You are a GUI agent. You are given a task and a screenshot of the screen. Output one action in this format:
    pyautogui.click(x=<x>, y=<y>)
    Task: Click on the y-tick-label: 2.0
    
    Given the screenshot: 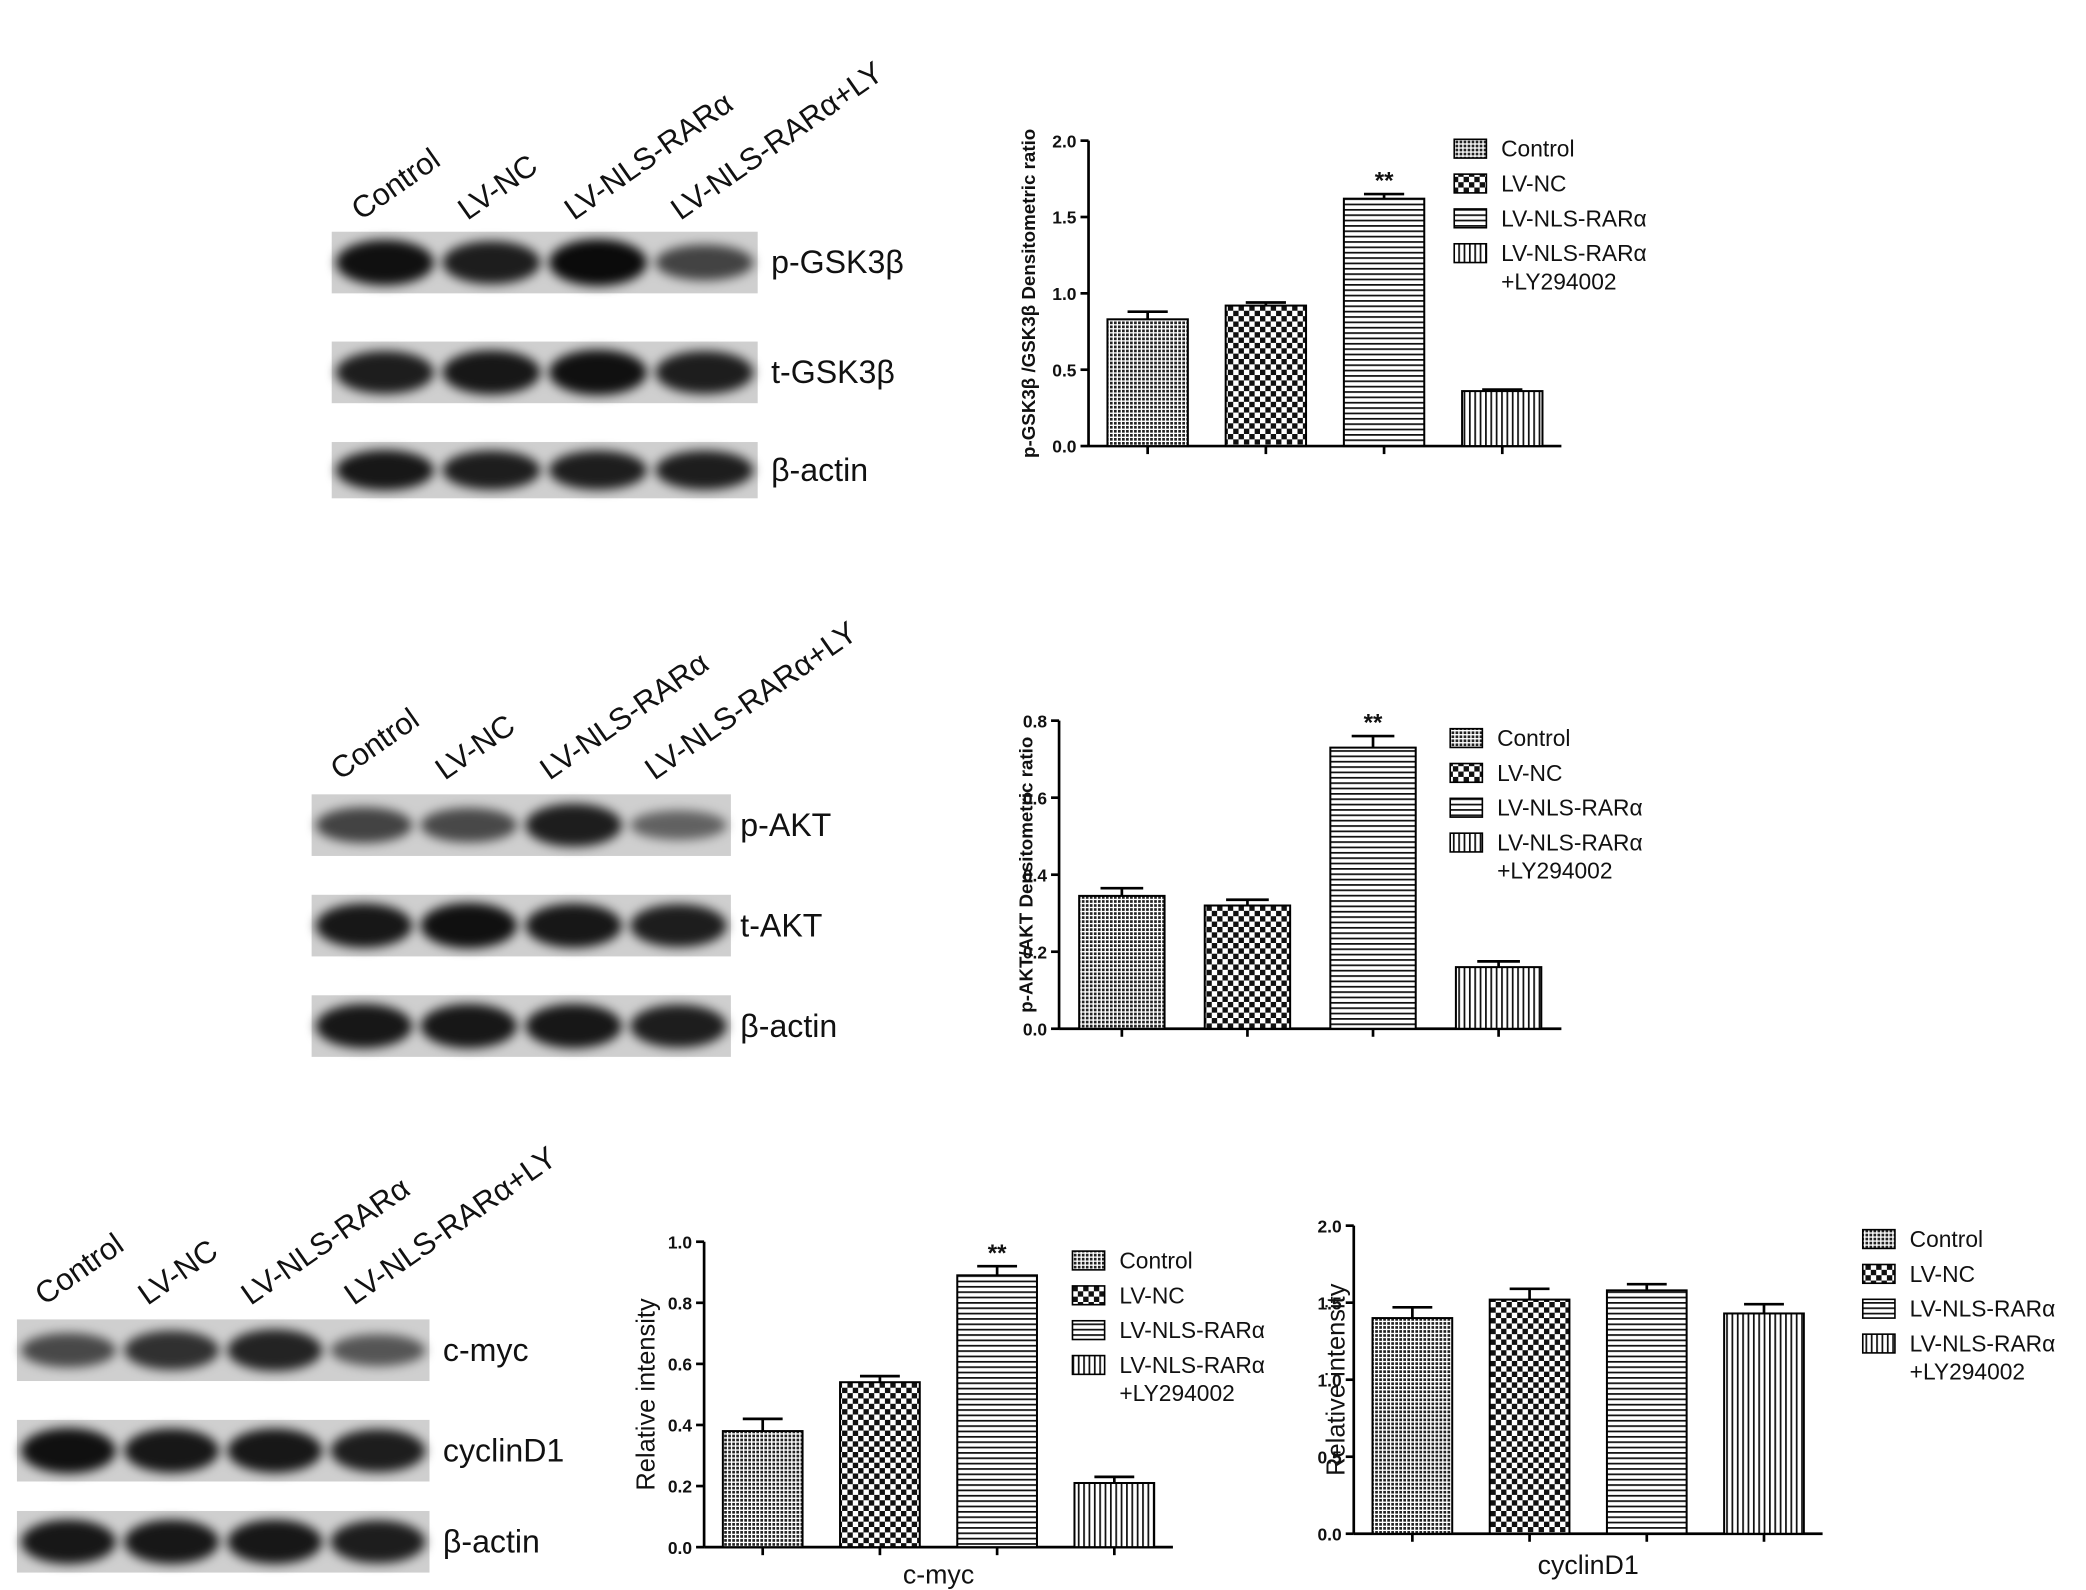 What is the action you would take?
    pyautogui.click(x=1064, y=141)
    